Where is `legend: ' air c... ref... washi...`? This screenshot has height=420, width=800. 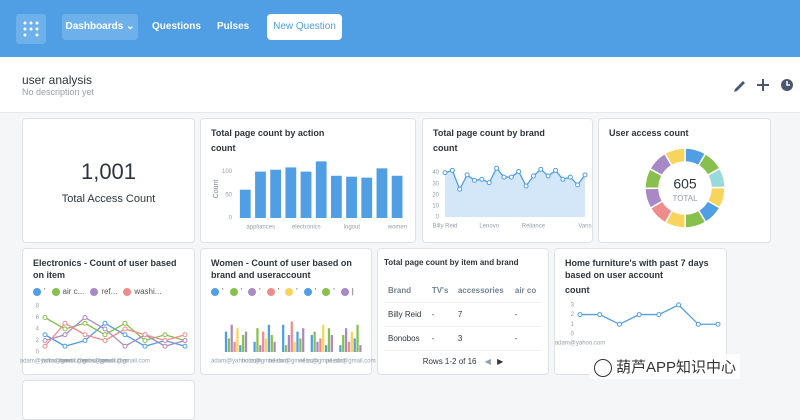 legend: ' air c... ref... washi... is located at coordinates (108, 291).